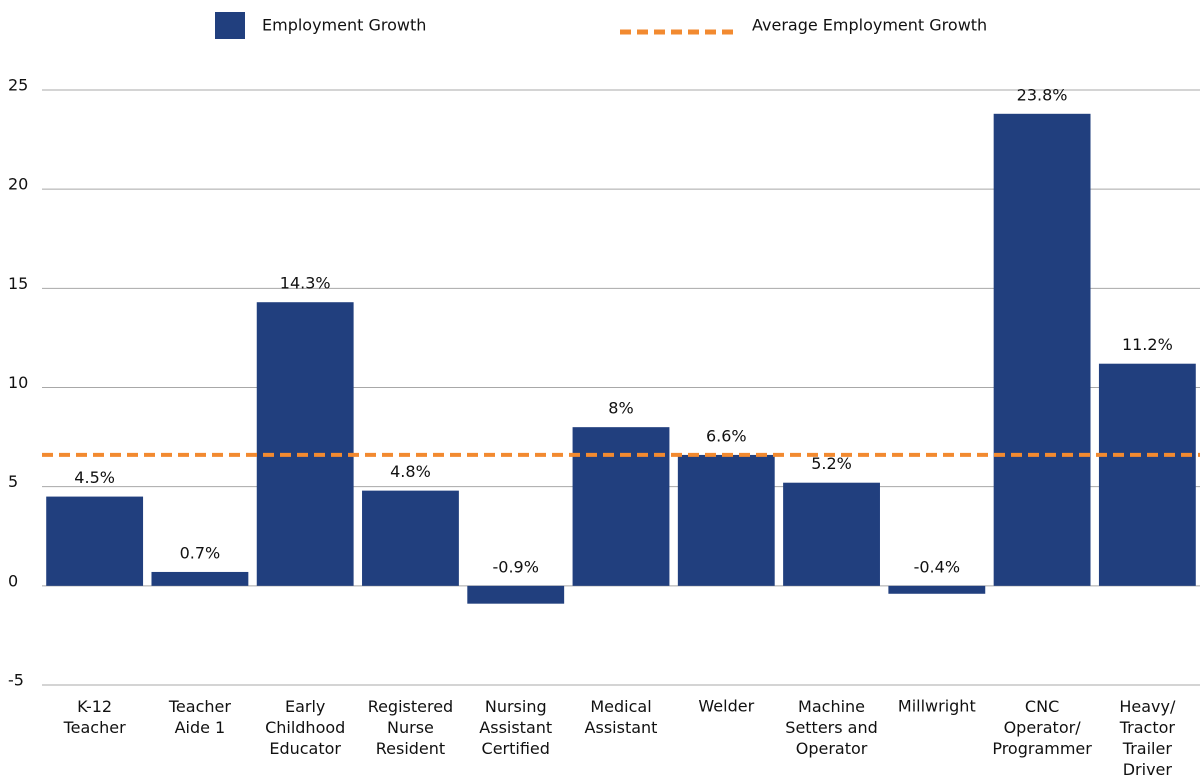 The height and width of the screenshot is (782, 1200). What do you see at coordinates (516, 566) in the screenshot?
I see `value-label: -0.9%` at bounding box center [516, 566].